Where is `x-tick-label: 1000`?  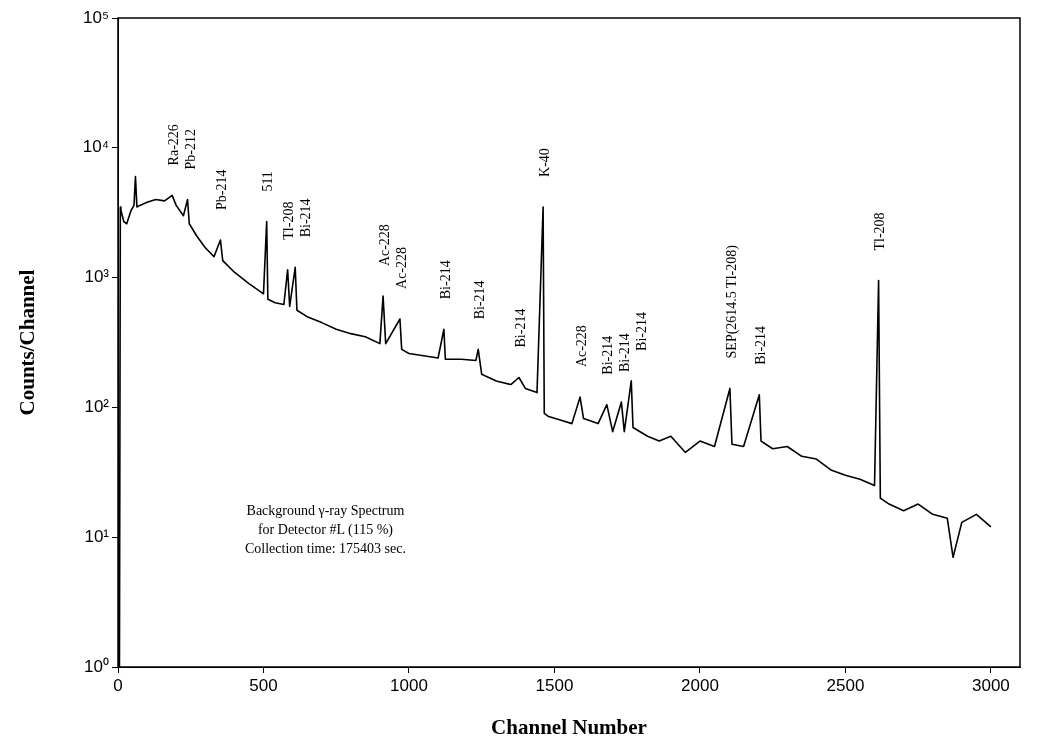 x-tick-label: 1000 is located at coordinates (409, 685).